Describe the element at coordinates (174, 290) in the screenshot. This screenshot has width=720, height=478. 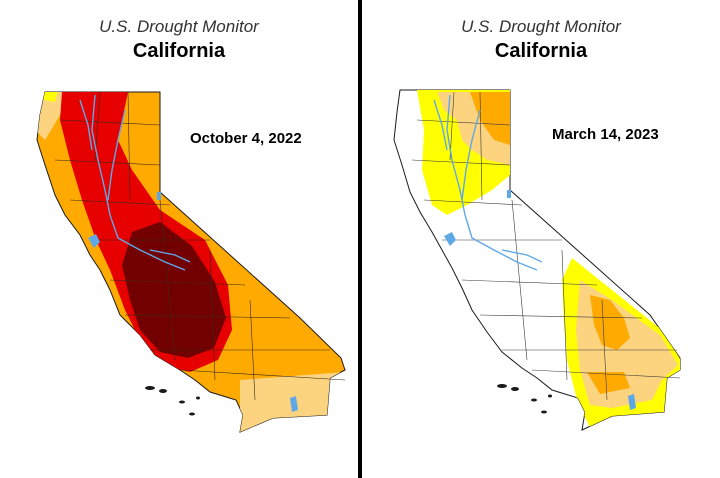
I see `d4-exceptional-drought-region` at that location.